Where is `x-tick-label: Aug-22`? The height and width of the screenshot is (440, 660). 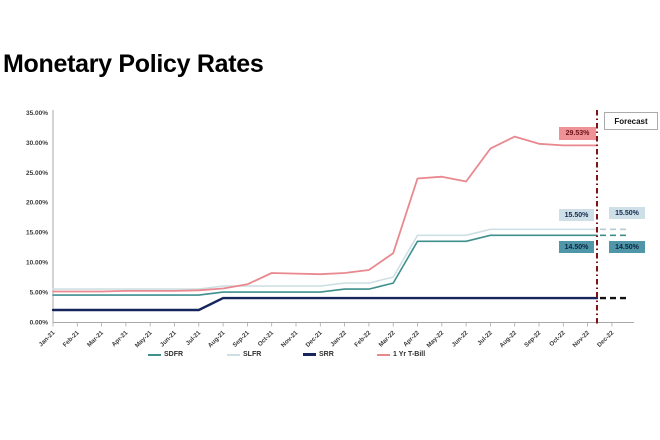
x-tick-label: Aug-22 is located at coordinates (508, 339).